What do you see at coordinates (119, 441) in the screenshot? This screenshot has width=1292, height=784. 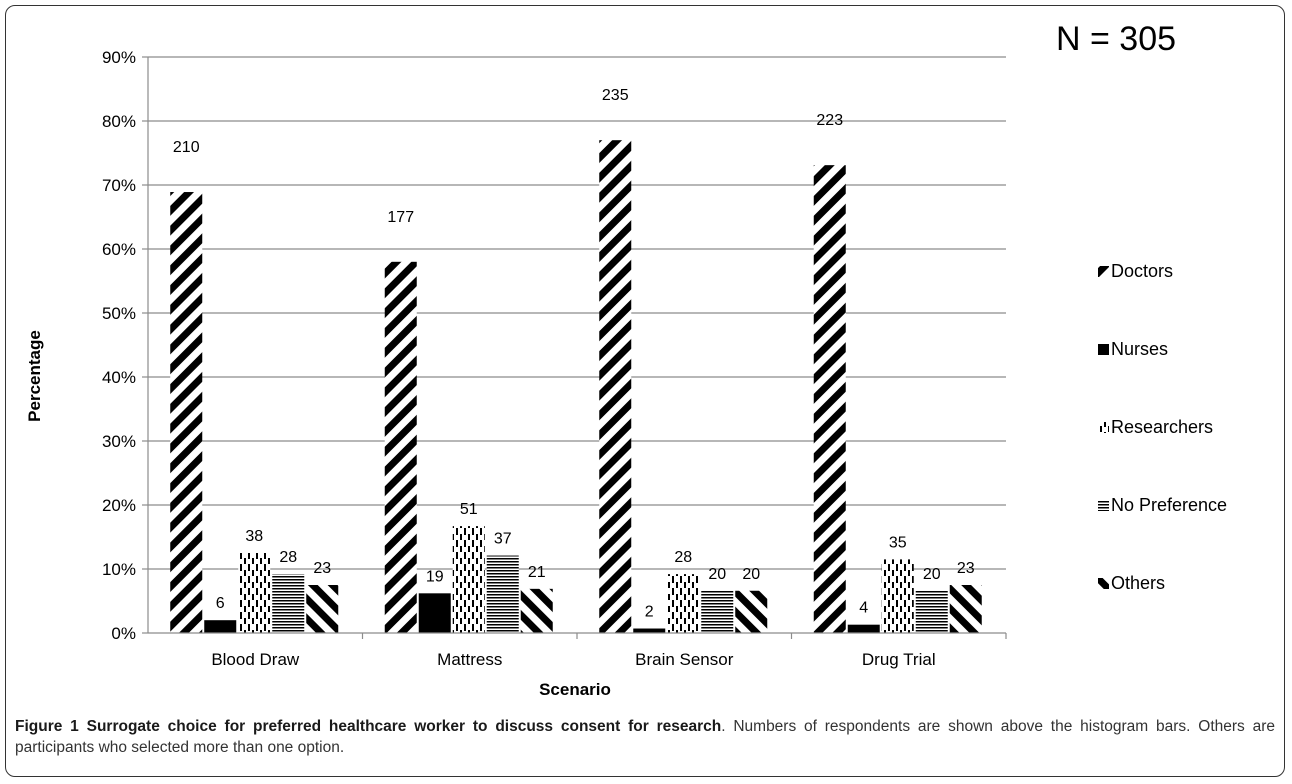 I see `y-tick-label: 30%` at bounding box center [119, 441].